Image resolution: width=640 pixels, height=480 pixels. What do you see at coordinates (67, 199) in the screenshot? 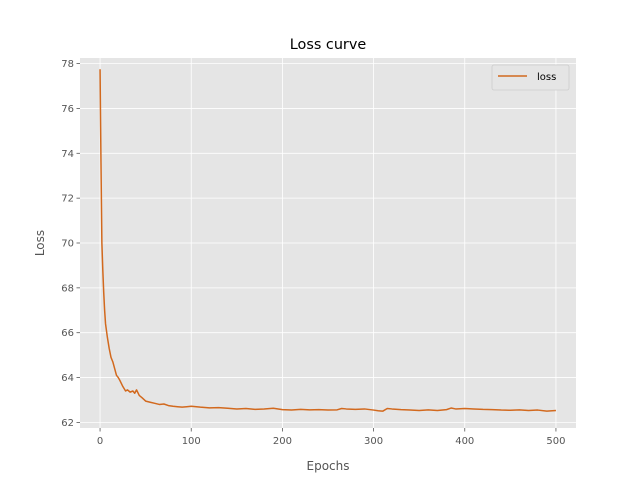
I see `y-tick-label: 72` at bounding box center [67, 199].